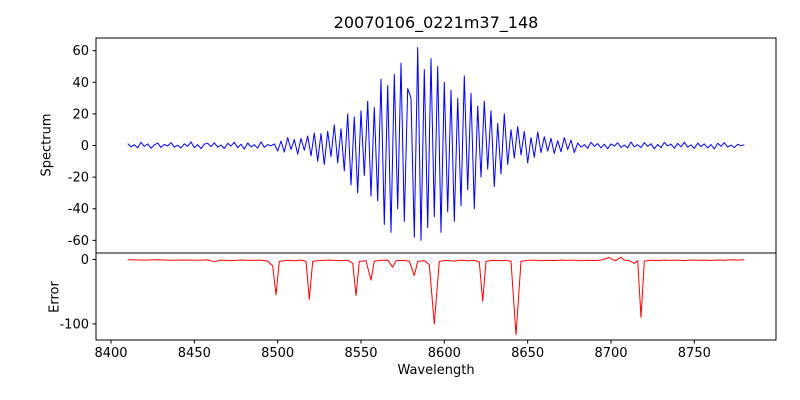  Describe the element at coordinates (360, 353) in the screenshot. I see `x-tick-label: 8550` at that location.